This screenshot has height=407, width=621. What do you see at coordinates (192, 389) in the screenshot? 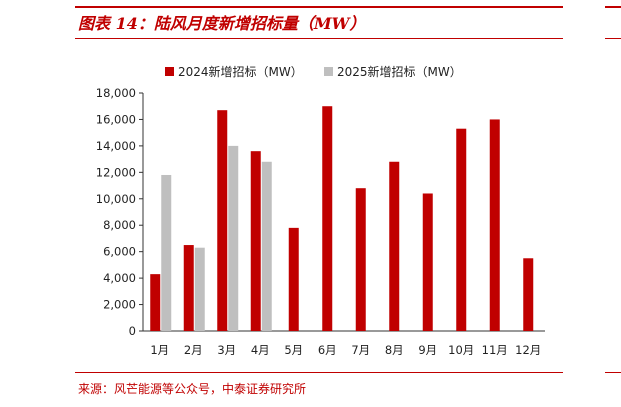
I see `source-note: 来源：风芒能源等公众号，中泰证券研究所` at bounding box center [192, 389].